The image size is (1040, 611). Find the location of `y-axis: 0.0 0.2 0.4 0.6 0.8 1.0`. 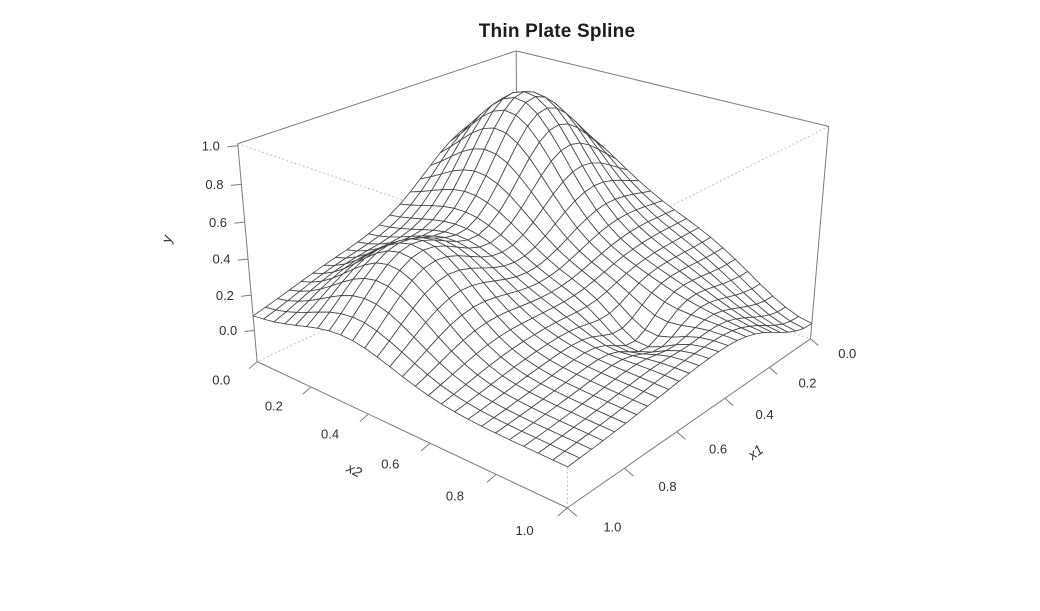

y-axis: 0.0 0.2 0.4 0.6 0.8 1.0 is located at coordinates (228, 238).